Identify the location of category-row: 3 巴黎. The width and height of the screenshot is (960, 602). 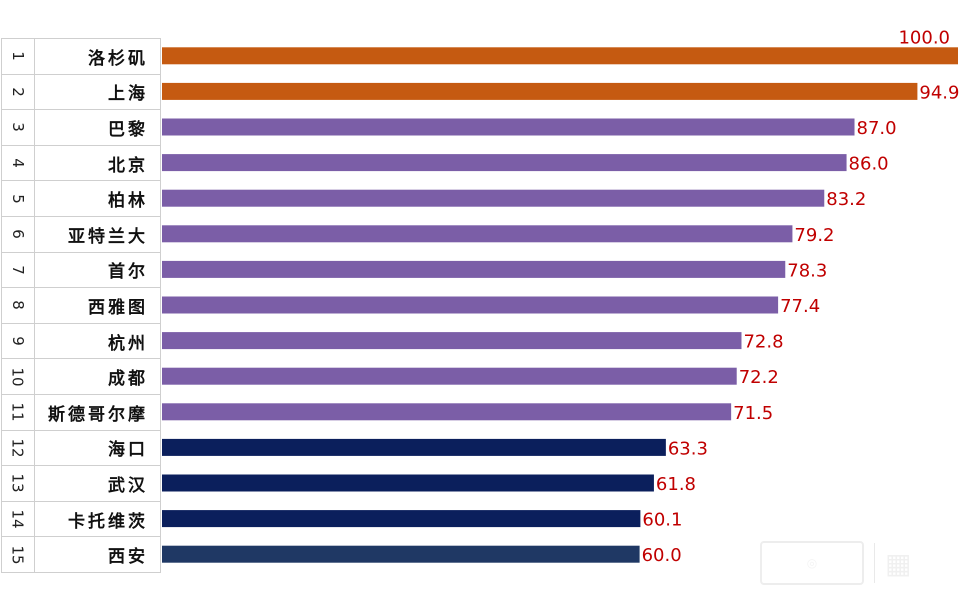
(81, 128).